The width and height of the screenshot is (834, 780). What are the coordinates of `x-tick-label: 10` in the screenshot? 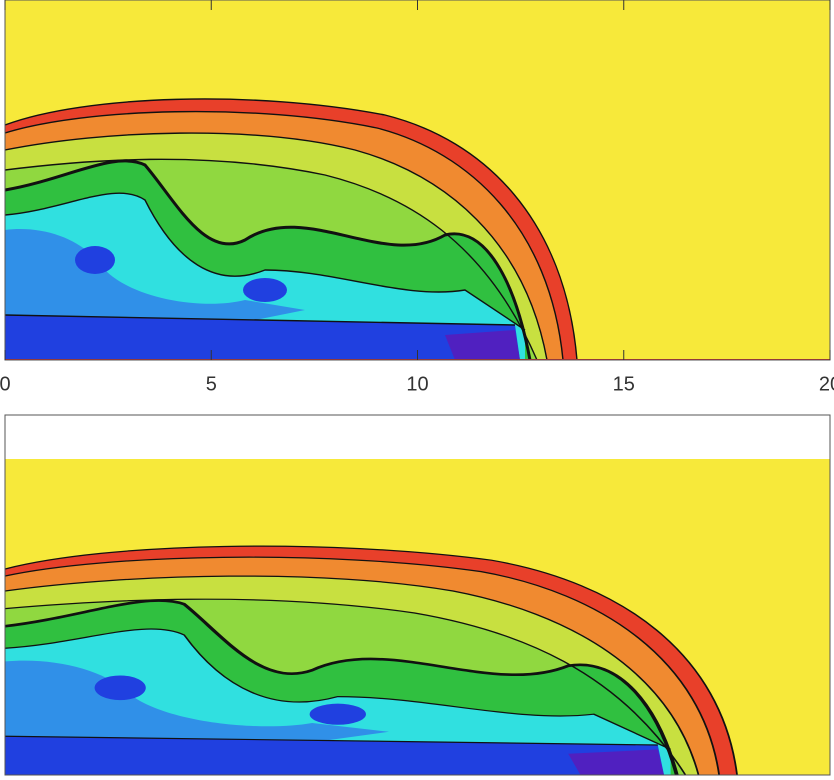 It's located at (417, 384).